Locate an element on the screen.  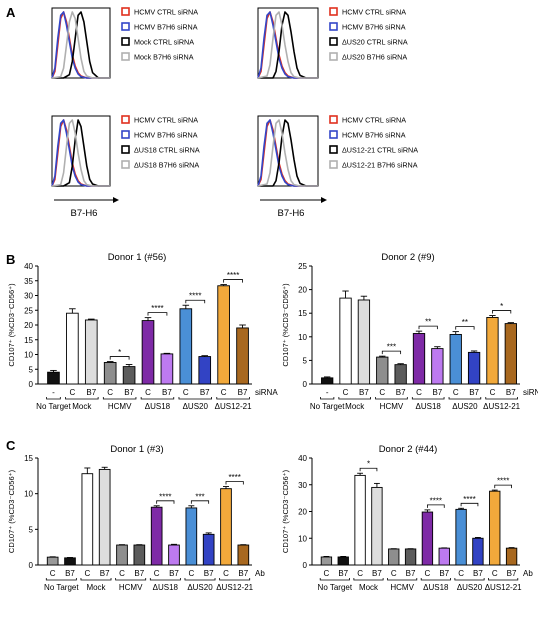
b1-axis-tag: siRNA is located at coordinates (266, 392).